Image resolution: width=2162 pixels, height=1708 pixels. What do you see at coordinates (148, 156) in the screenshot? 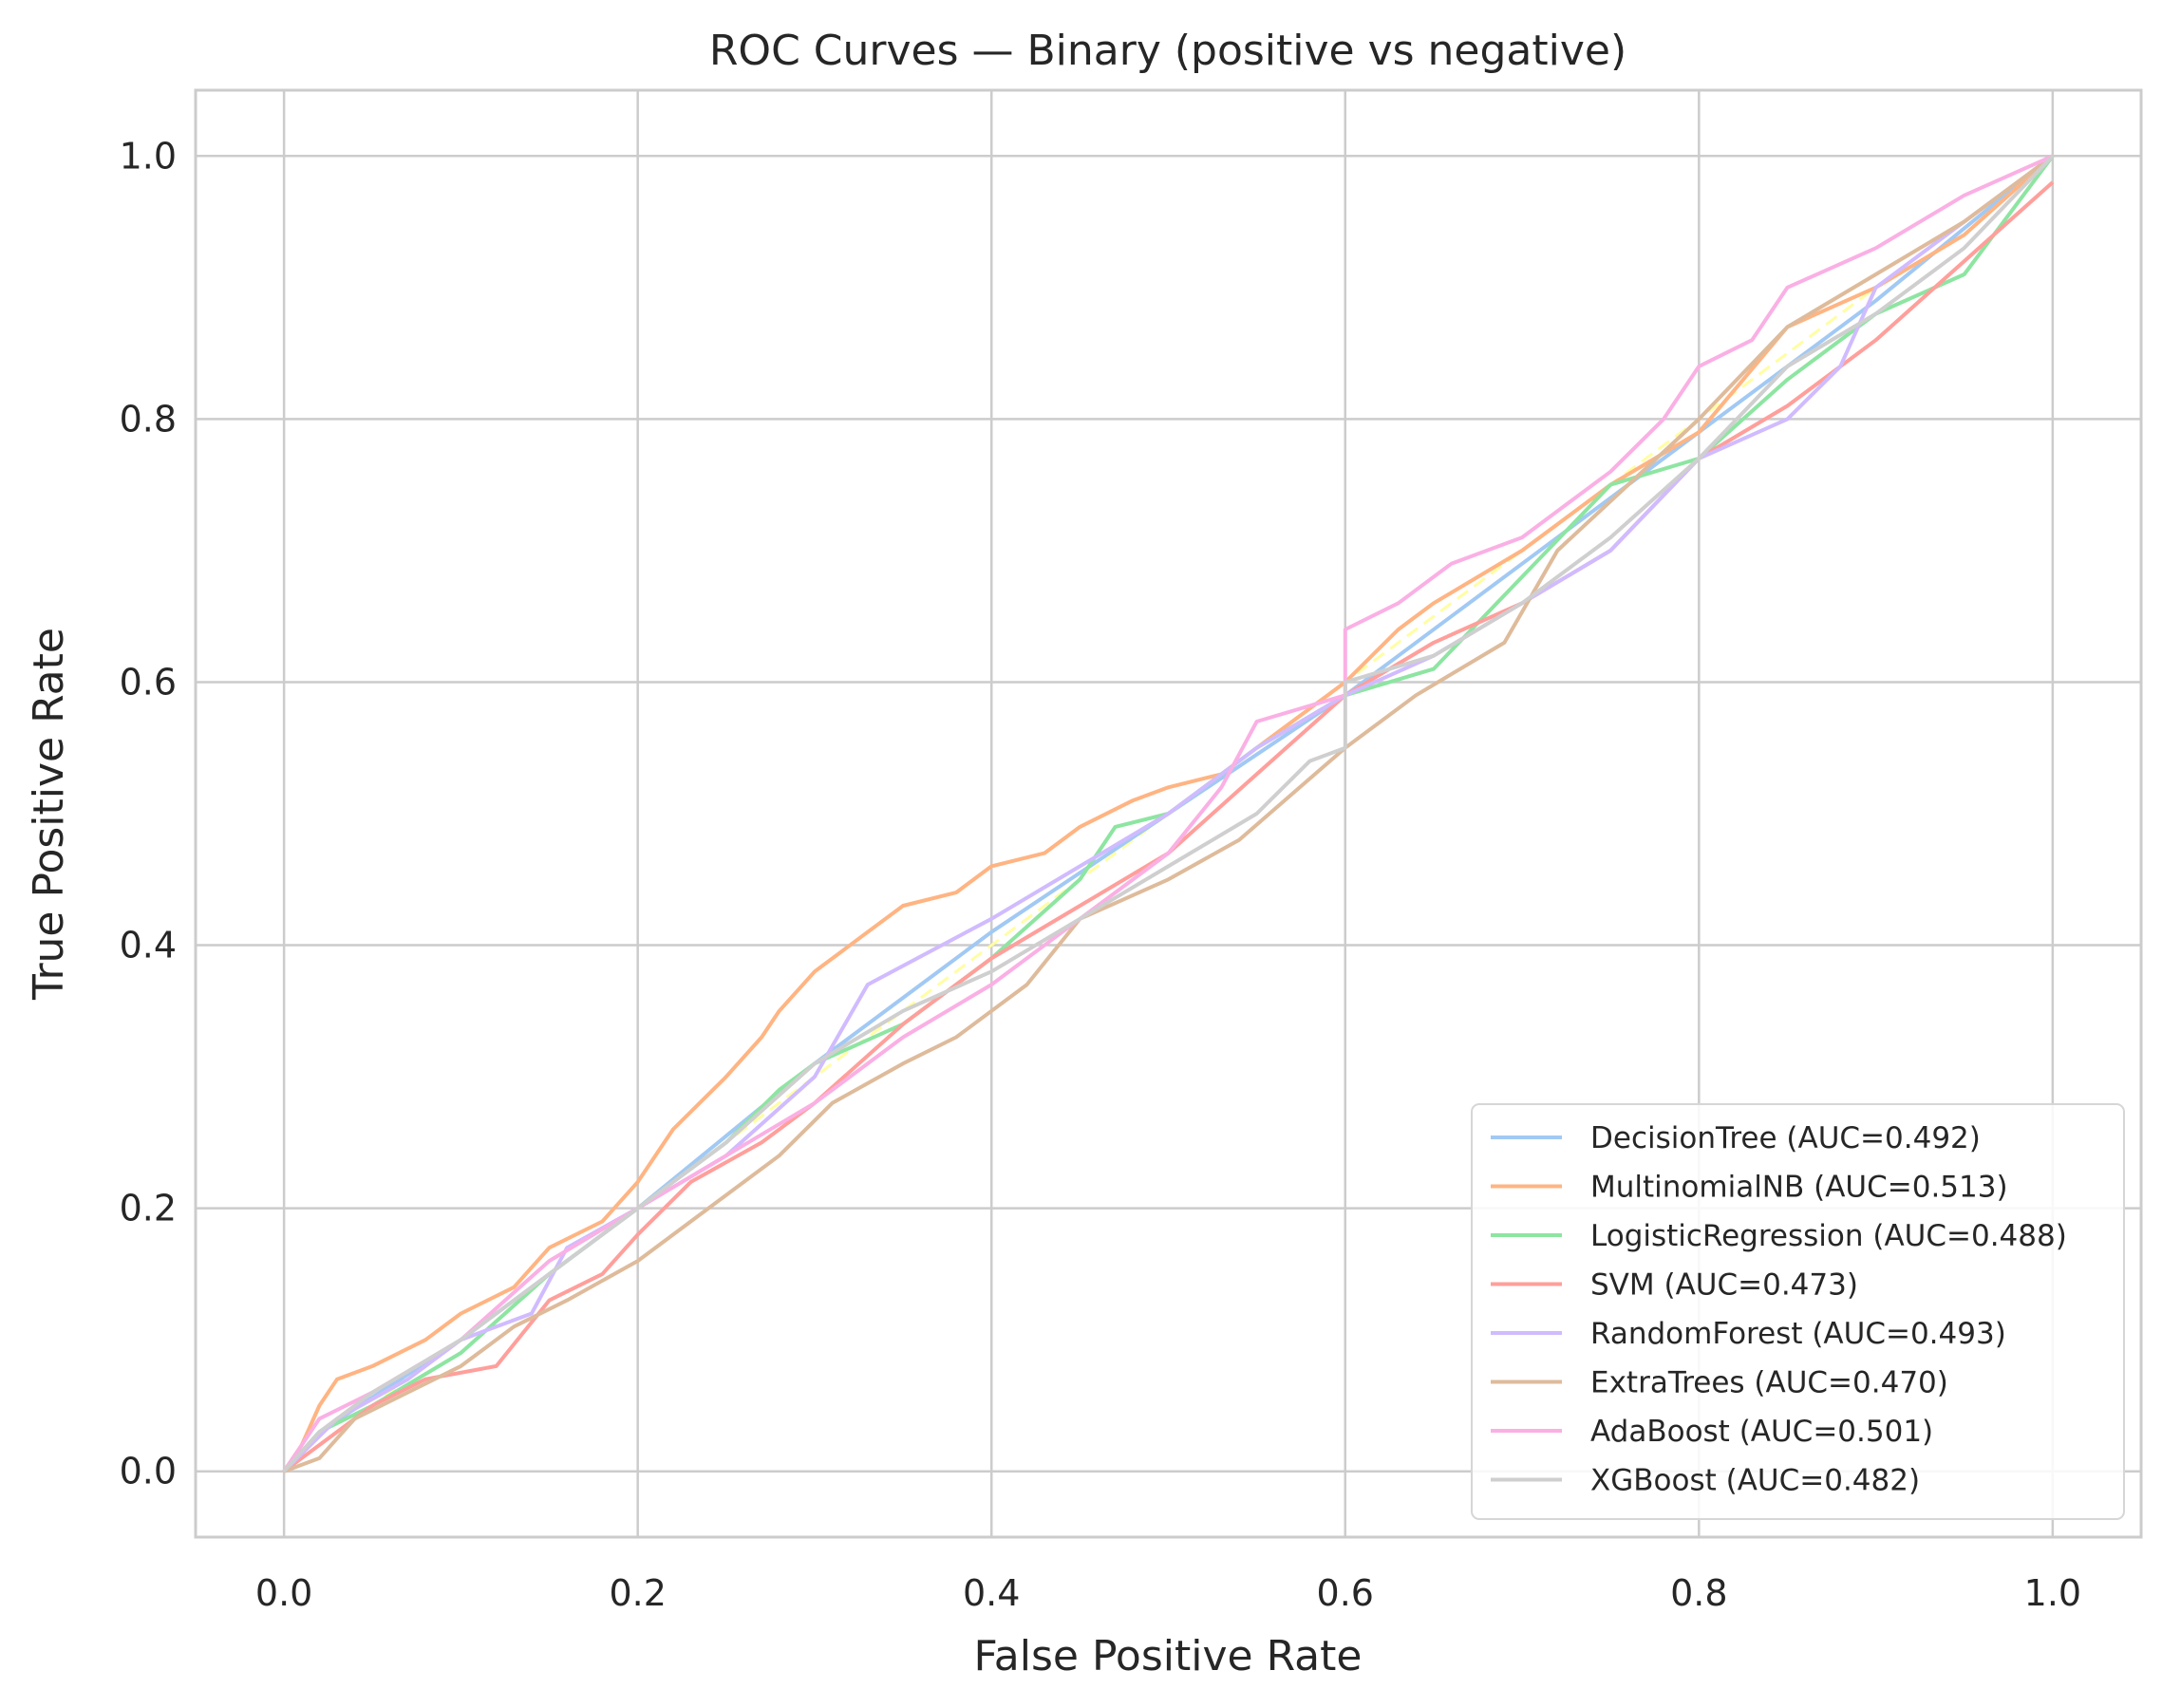
I see `y-tick-label: 1.0` at bounding box center [148, 156].